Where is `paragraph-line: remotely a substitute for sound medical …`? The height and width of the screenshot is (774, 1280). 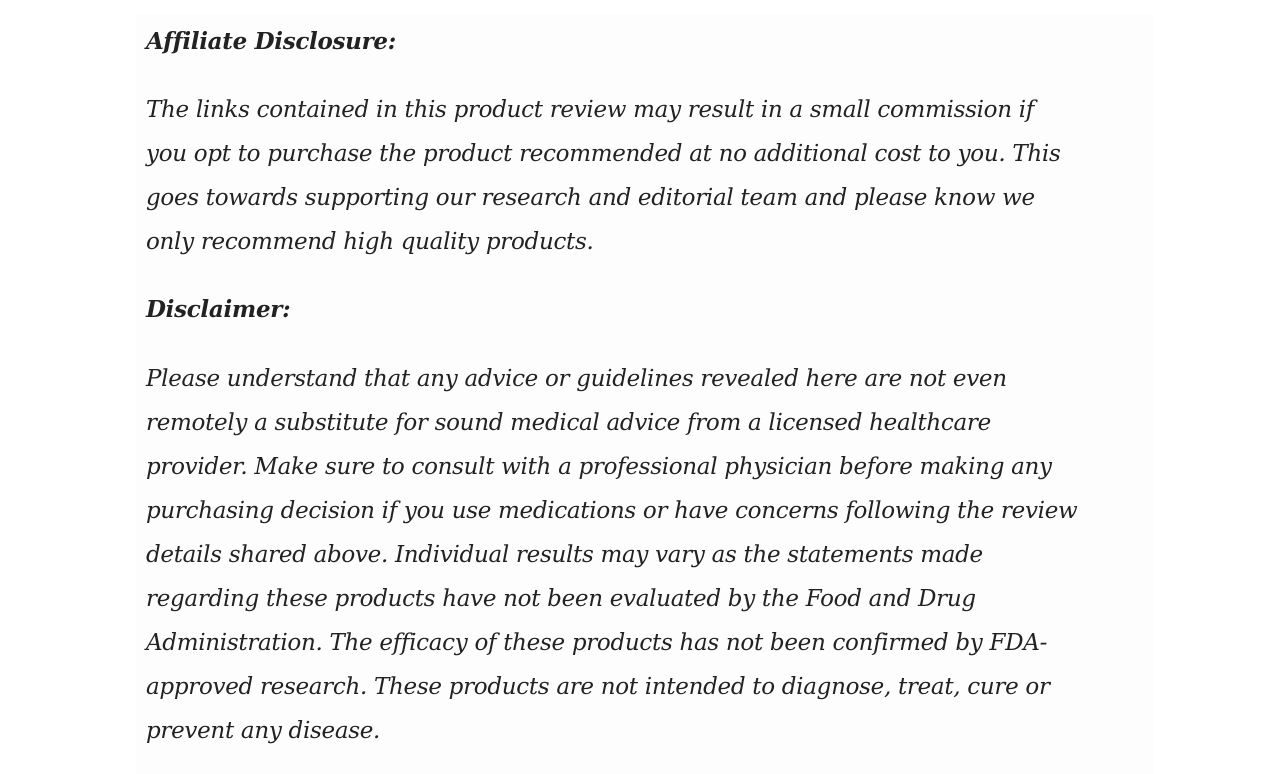
paragraph-line: remotely a substitute for sound medical … is located at coordinates (568, 423).